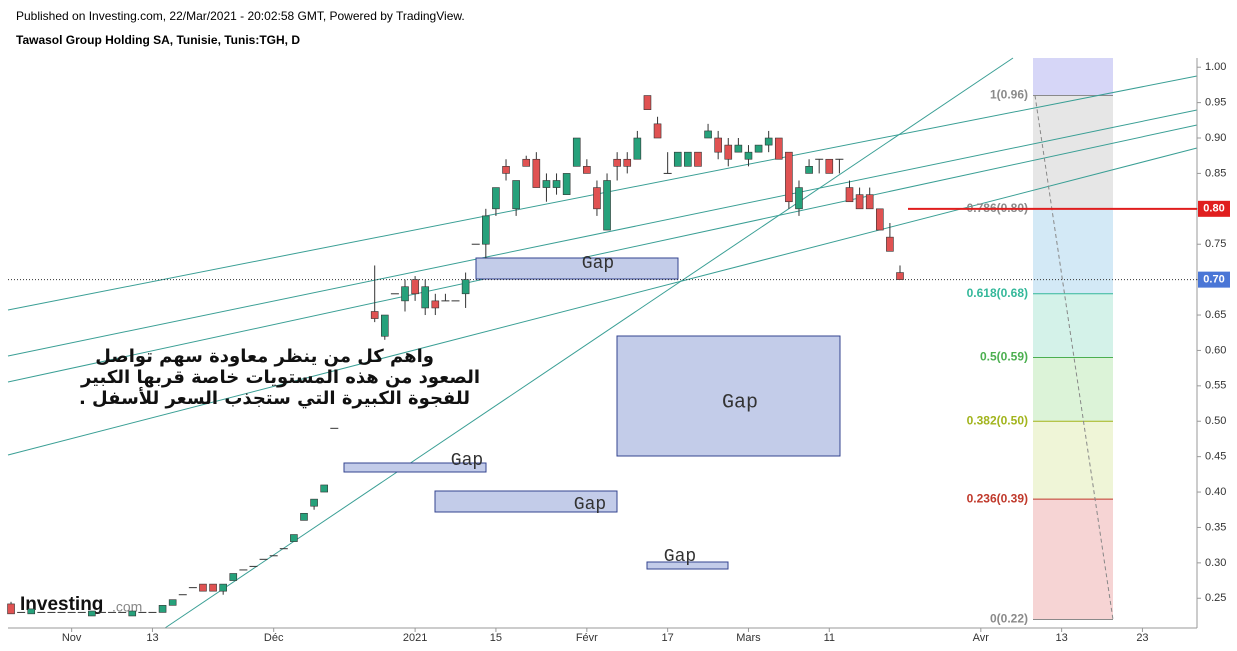 Image resolution: width=1237 pixels, height=651 pixels. Describe the element at coordinates (1215, 527) in the screenshot. I see `y-tick-label: 0.35` at that location.